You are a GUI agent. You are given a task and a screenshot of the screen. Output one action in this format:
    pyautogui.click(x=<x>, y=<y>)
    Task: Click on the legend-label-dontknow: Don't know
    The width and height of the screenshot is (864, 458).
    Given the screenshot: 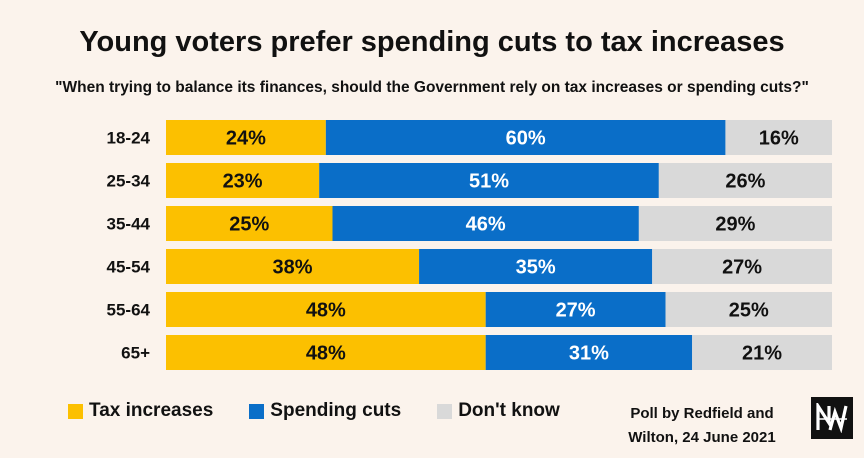 What is the action you would take?
    pyautogui.click(x=509, y=410)
    